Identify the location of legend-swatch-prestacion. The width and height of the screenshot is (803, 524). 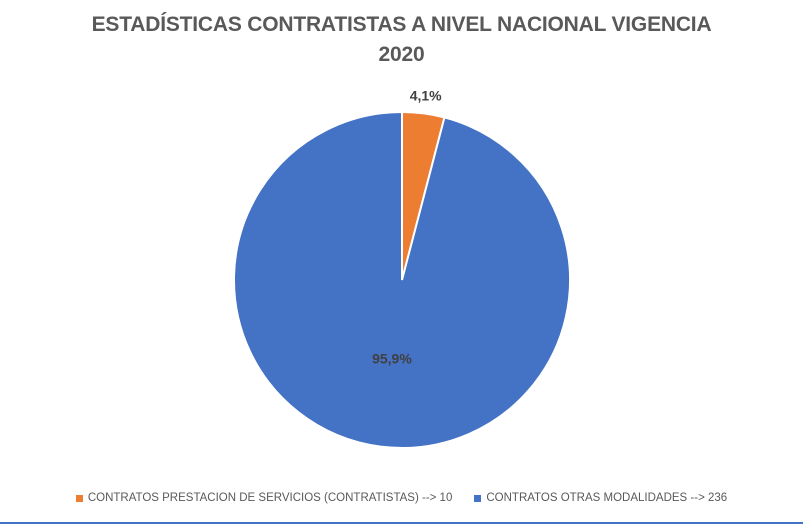
(79, 498).